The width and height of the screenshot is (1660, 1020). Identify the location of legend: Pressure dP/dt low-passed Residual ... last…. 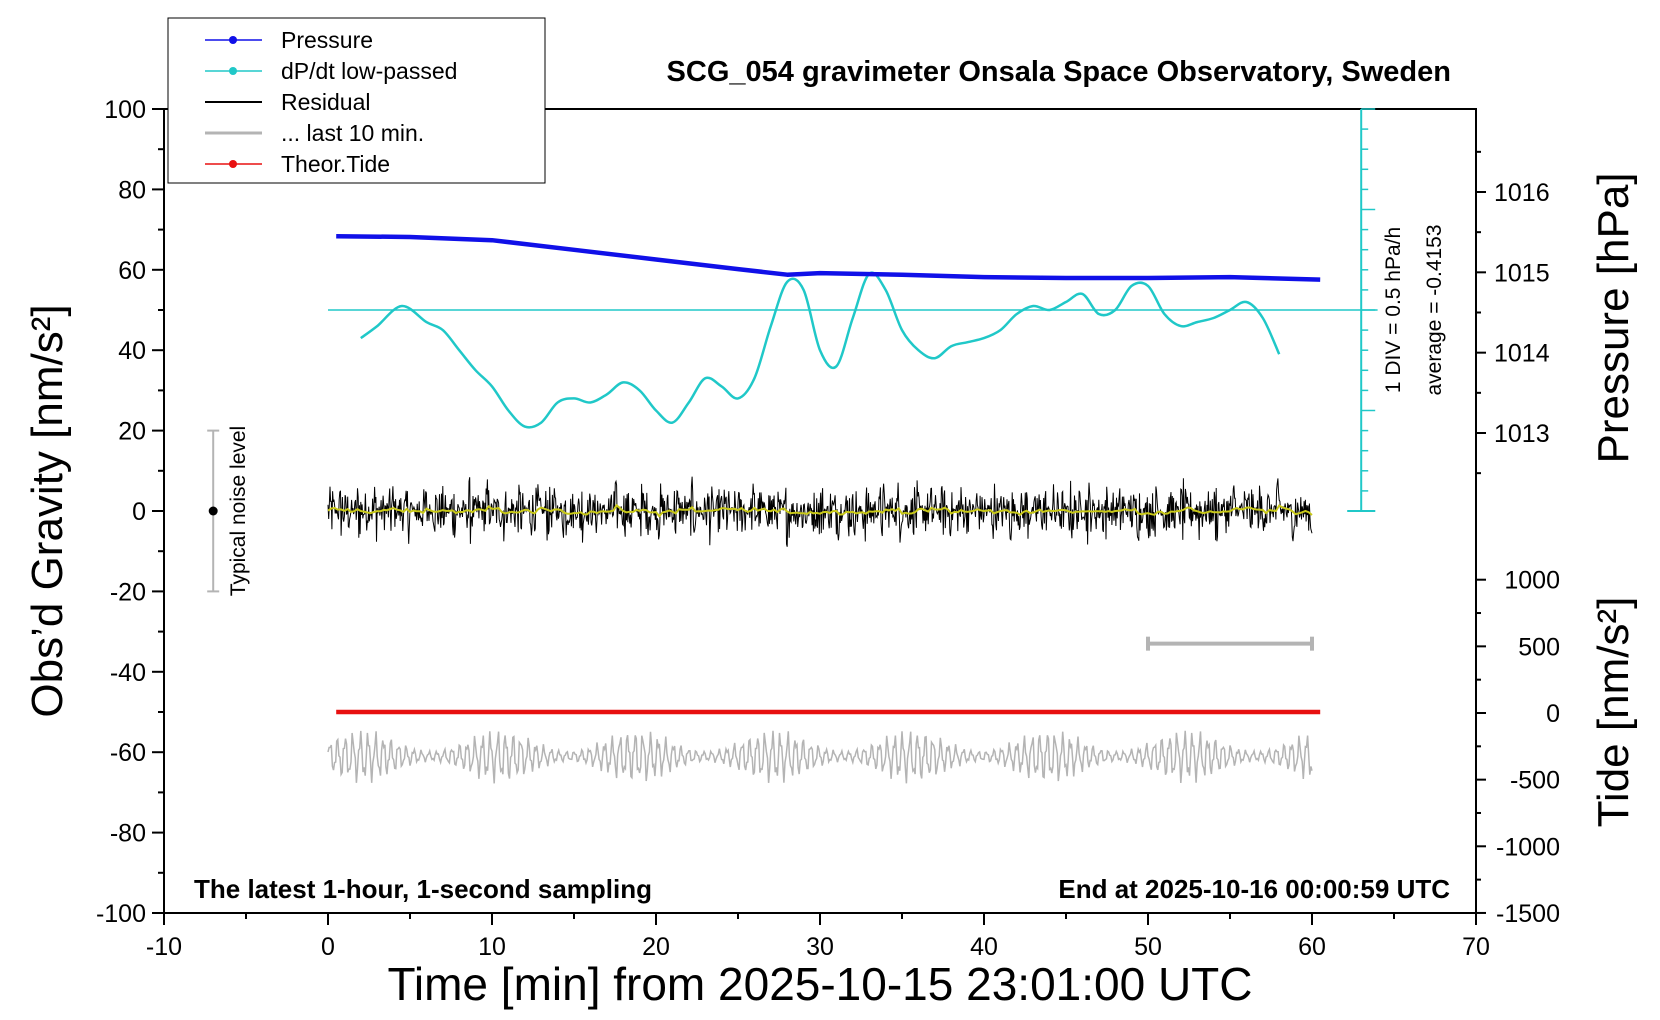
(356, 100).